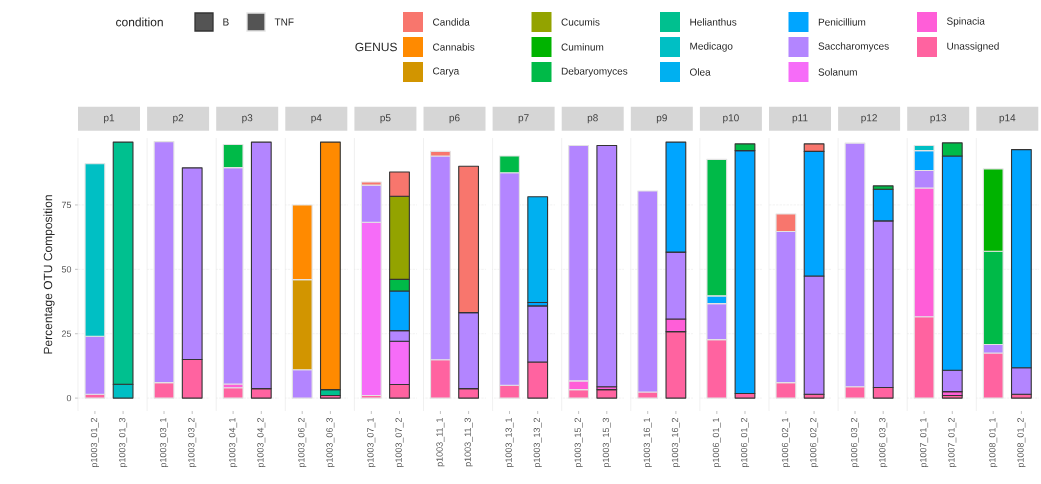  What do you see at coordinates (226, 22) in the screenshot?
I see `text: B` at bounding box center [226, 22].